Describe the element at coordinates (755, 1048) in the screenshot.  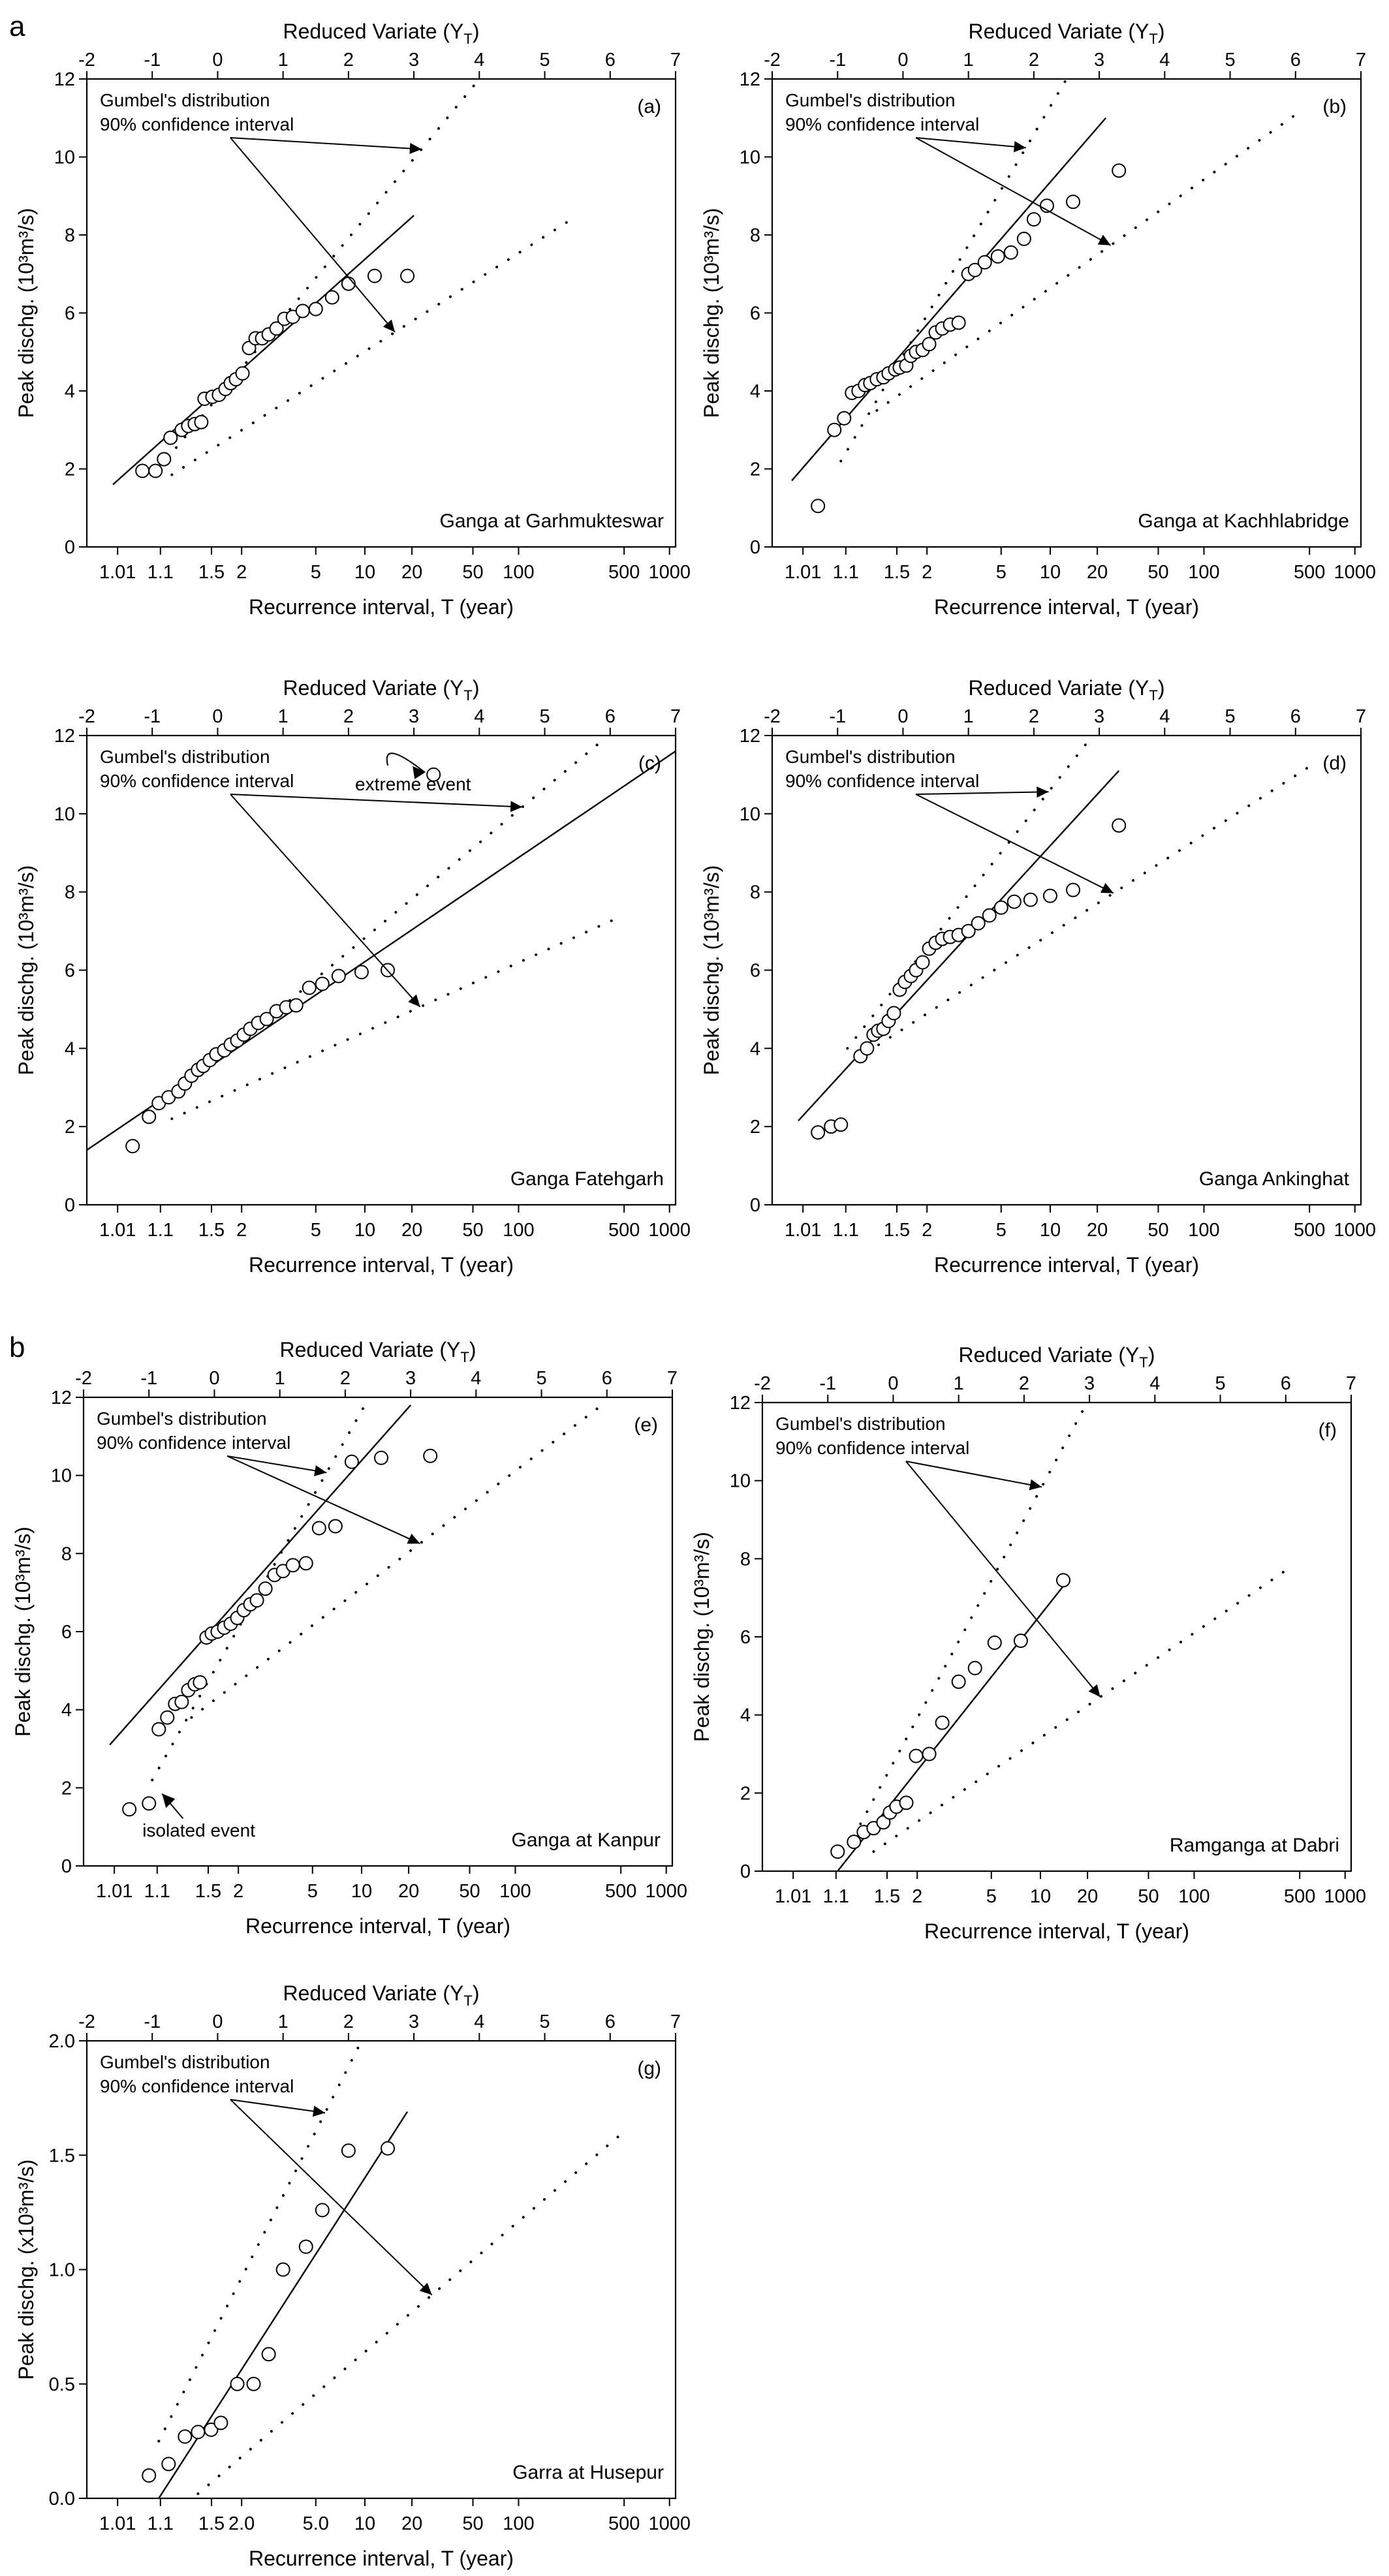
I see `y-tick-label: 4` at that location.